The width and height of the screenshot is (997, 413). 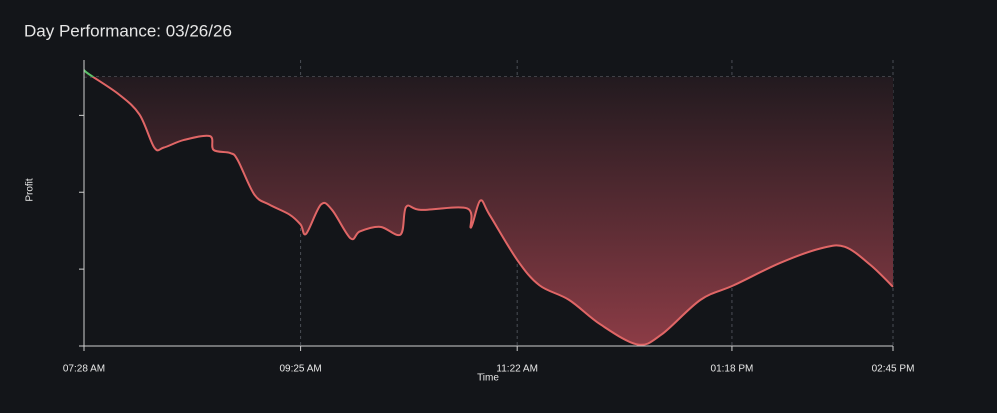 I want to click on x-tick-label: 09:25 AM, so click(x=300, y=369).